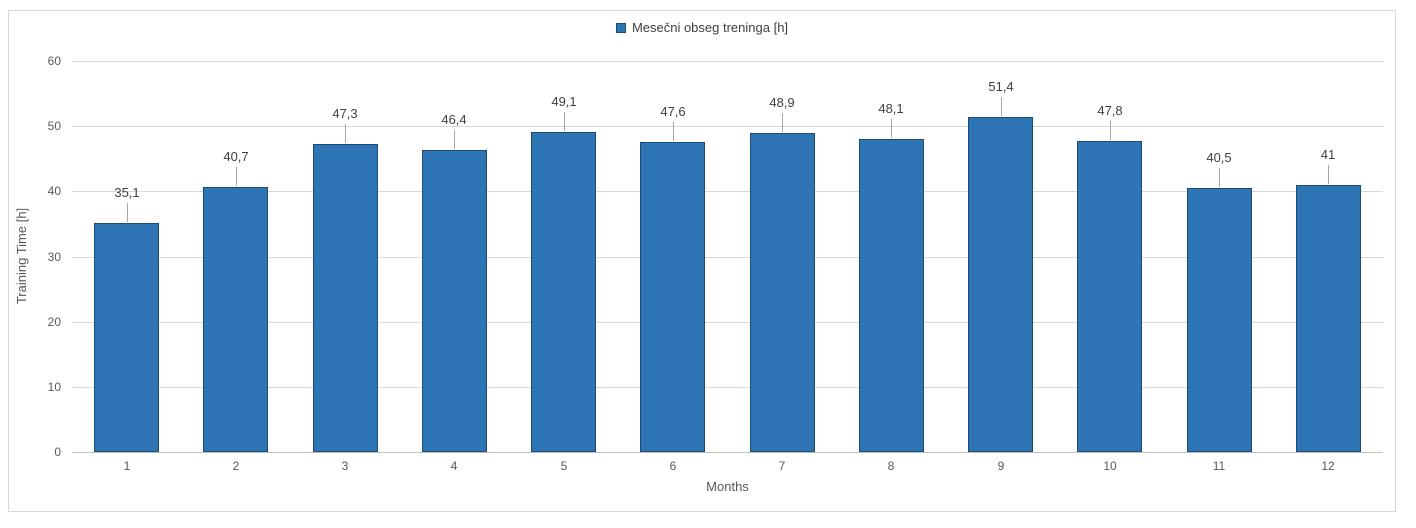 Image resolution: width=1416 pixels, height=528 pixels. I want to click on x-tick-label: 4, so click(454, 466).